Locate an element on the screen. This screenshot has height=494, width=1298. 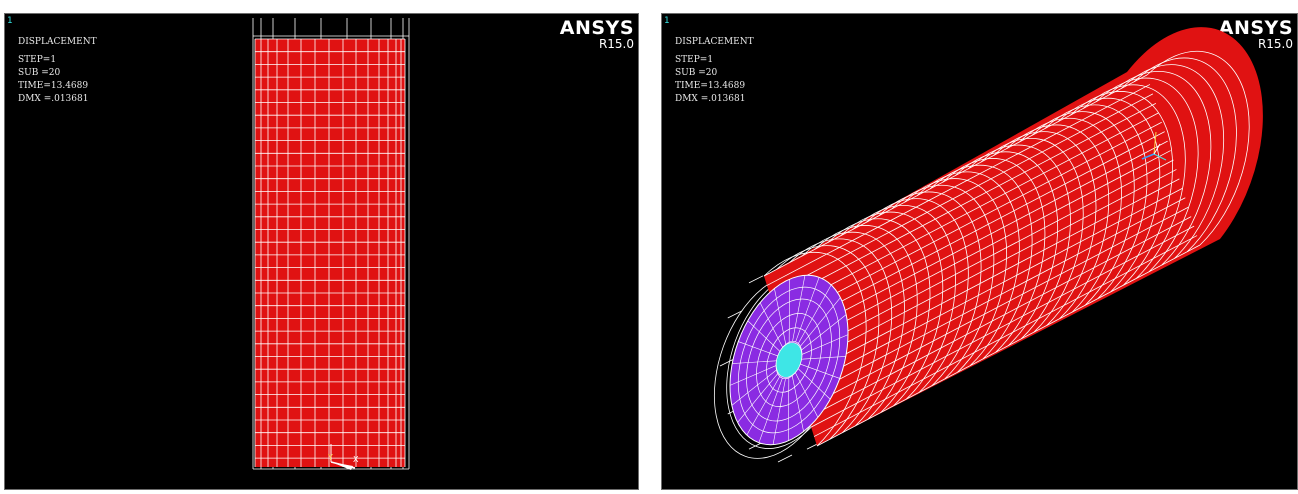
deformed-cylinder-body is located at coordinates (330, 253).